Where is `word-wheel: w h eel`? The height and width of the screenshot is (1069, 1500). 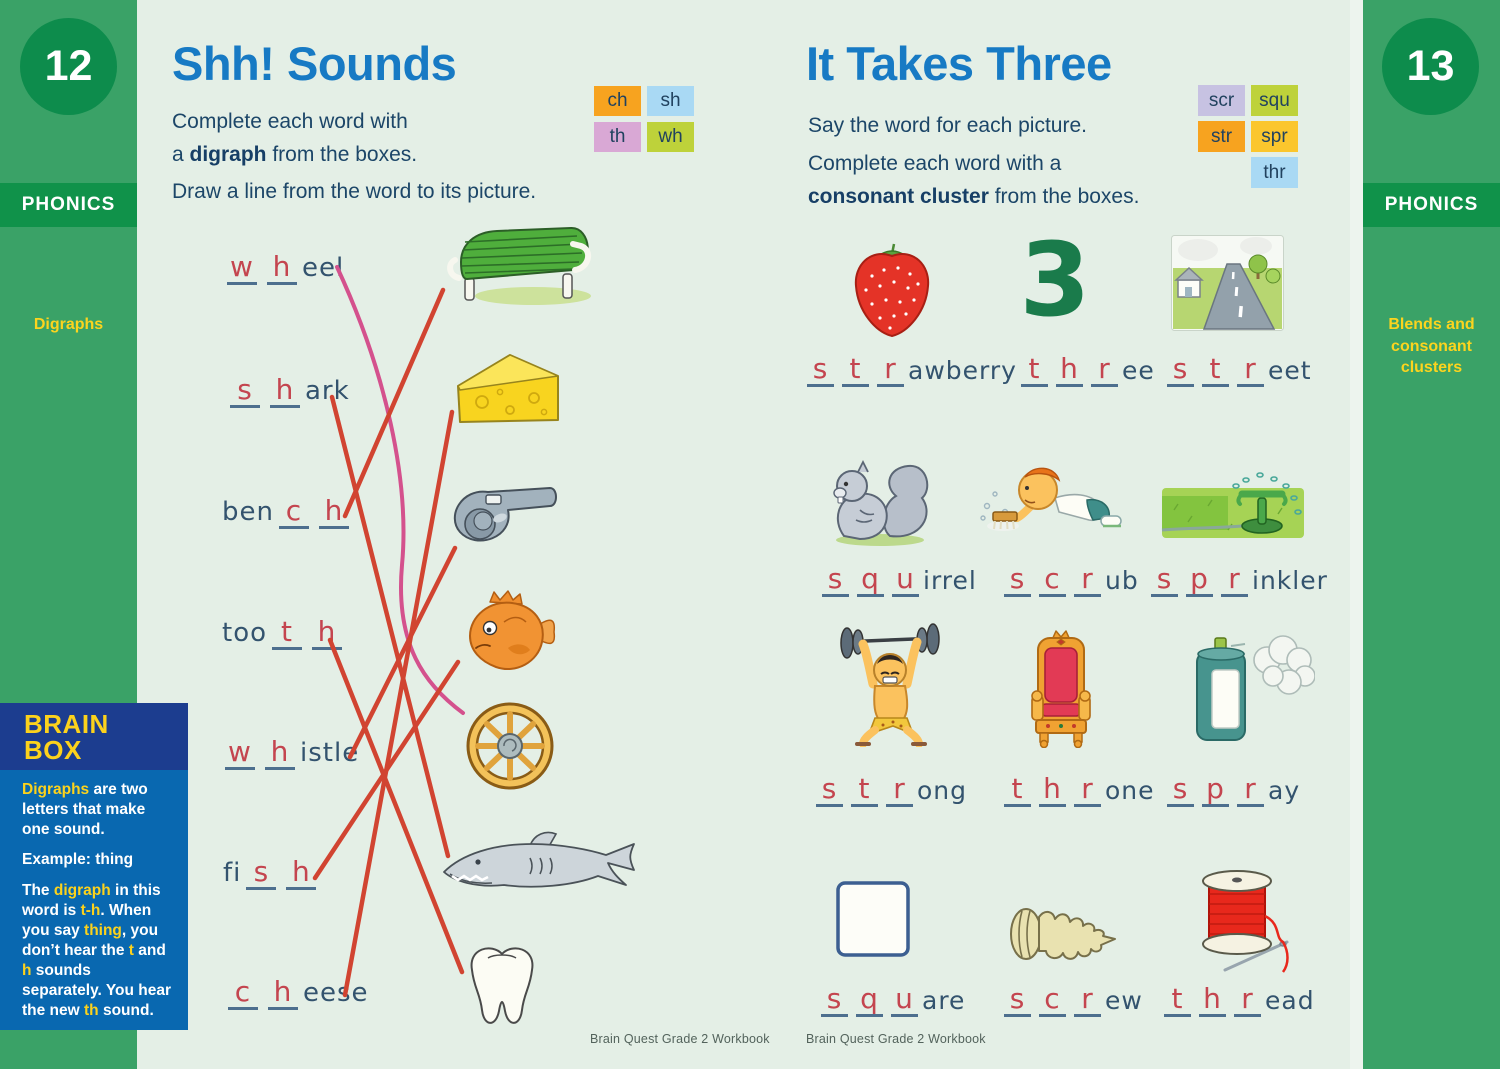 word-wheel: w h eel is located at coordinates (283, 266).